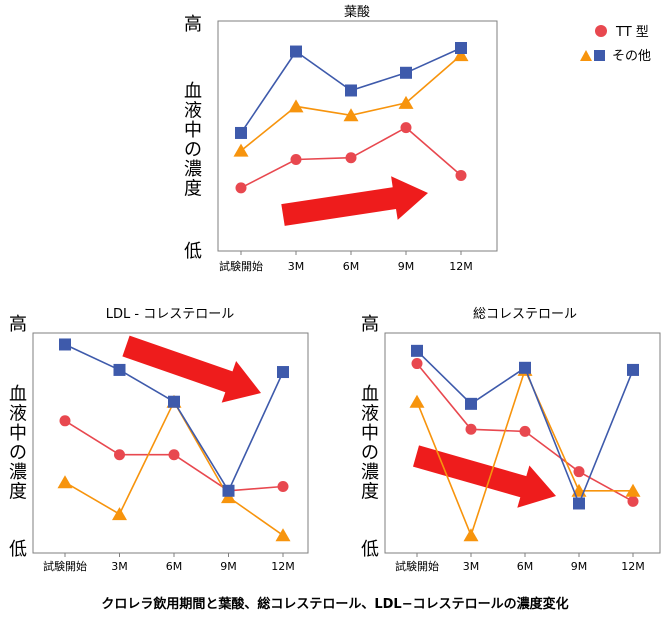 Image resolution: width=670 pixels, height=620 pixels. Describe the element at coordinates (615, 44) in the screenshot. I see `legend: TT 型 その他` at that location.